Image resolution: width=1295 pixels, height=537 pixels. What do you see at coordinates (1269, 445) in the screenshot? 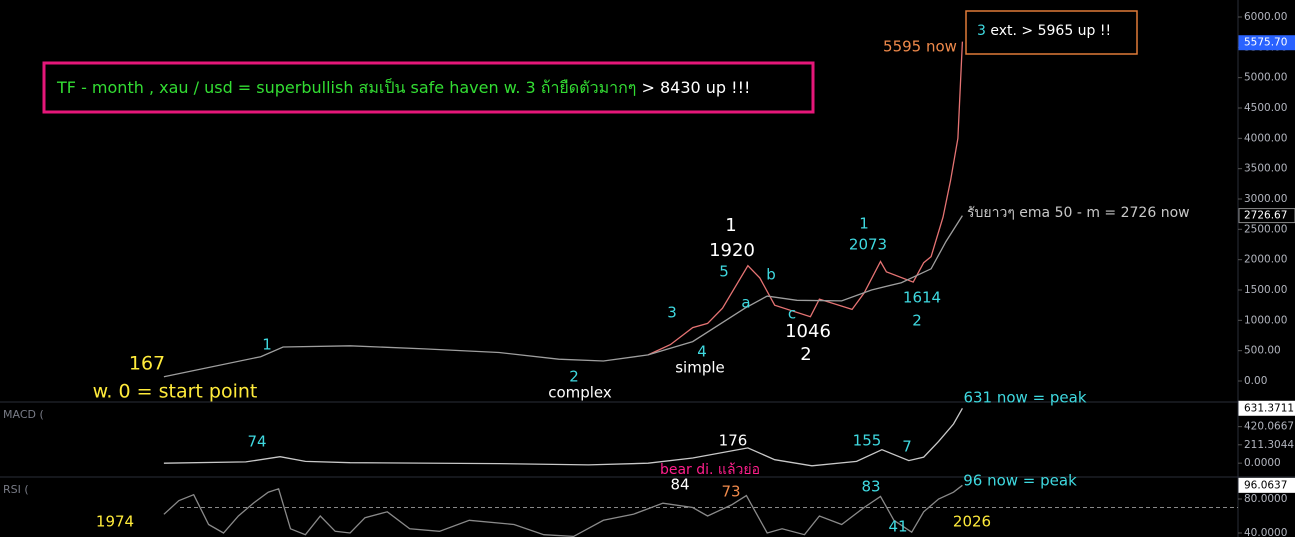
I see `y-tick-label: 211.3044` at bounding box center [1269, 445].